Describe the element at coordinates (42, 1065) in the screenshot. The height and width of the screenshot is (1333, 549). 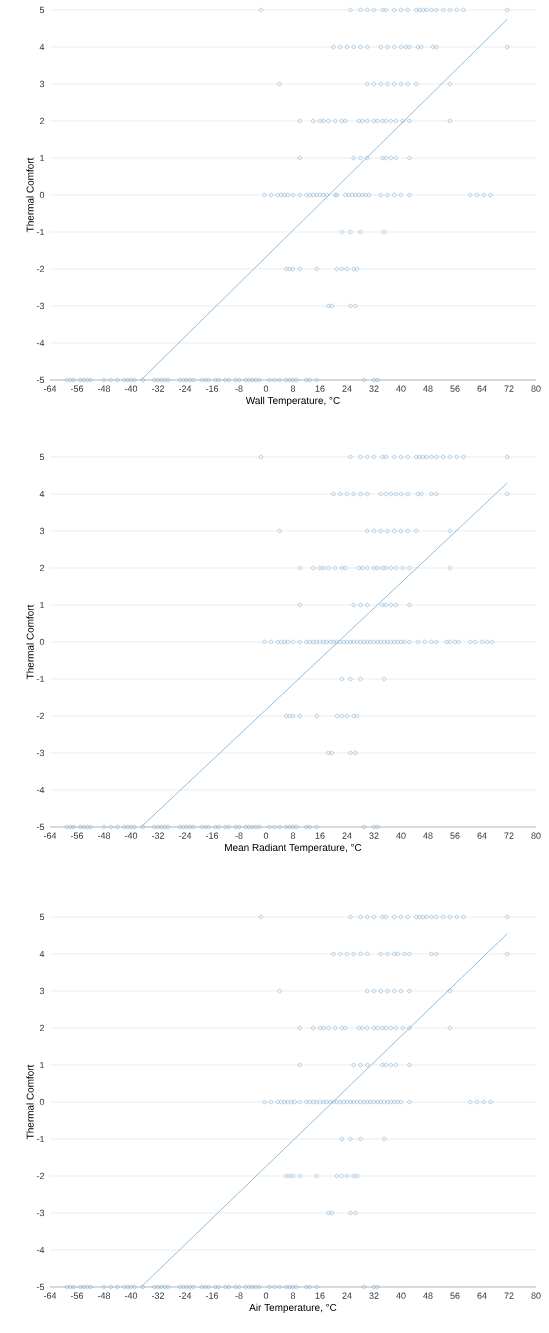
I see `y-tick-label: 1` at that location.